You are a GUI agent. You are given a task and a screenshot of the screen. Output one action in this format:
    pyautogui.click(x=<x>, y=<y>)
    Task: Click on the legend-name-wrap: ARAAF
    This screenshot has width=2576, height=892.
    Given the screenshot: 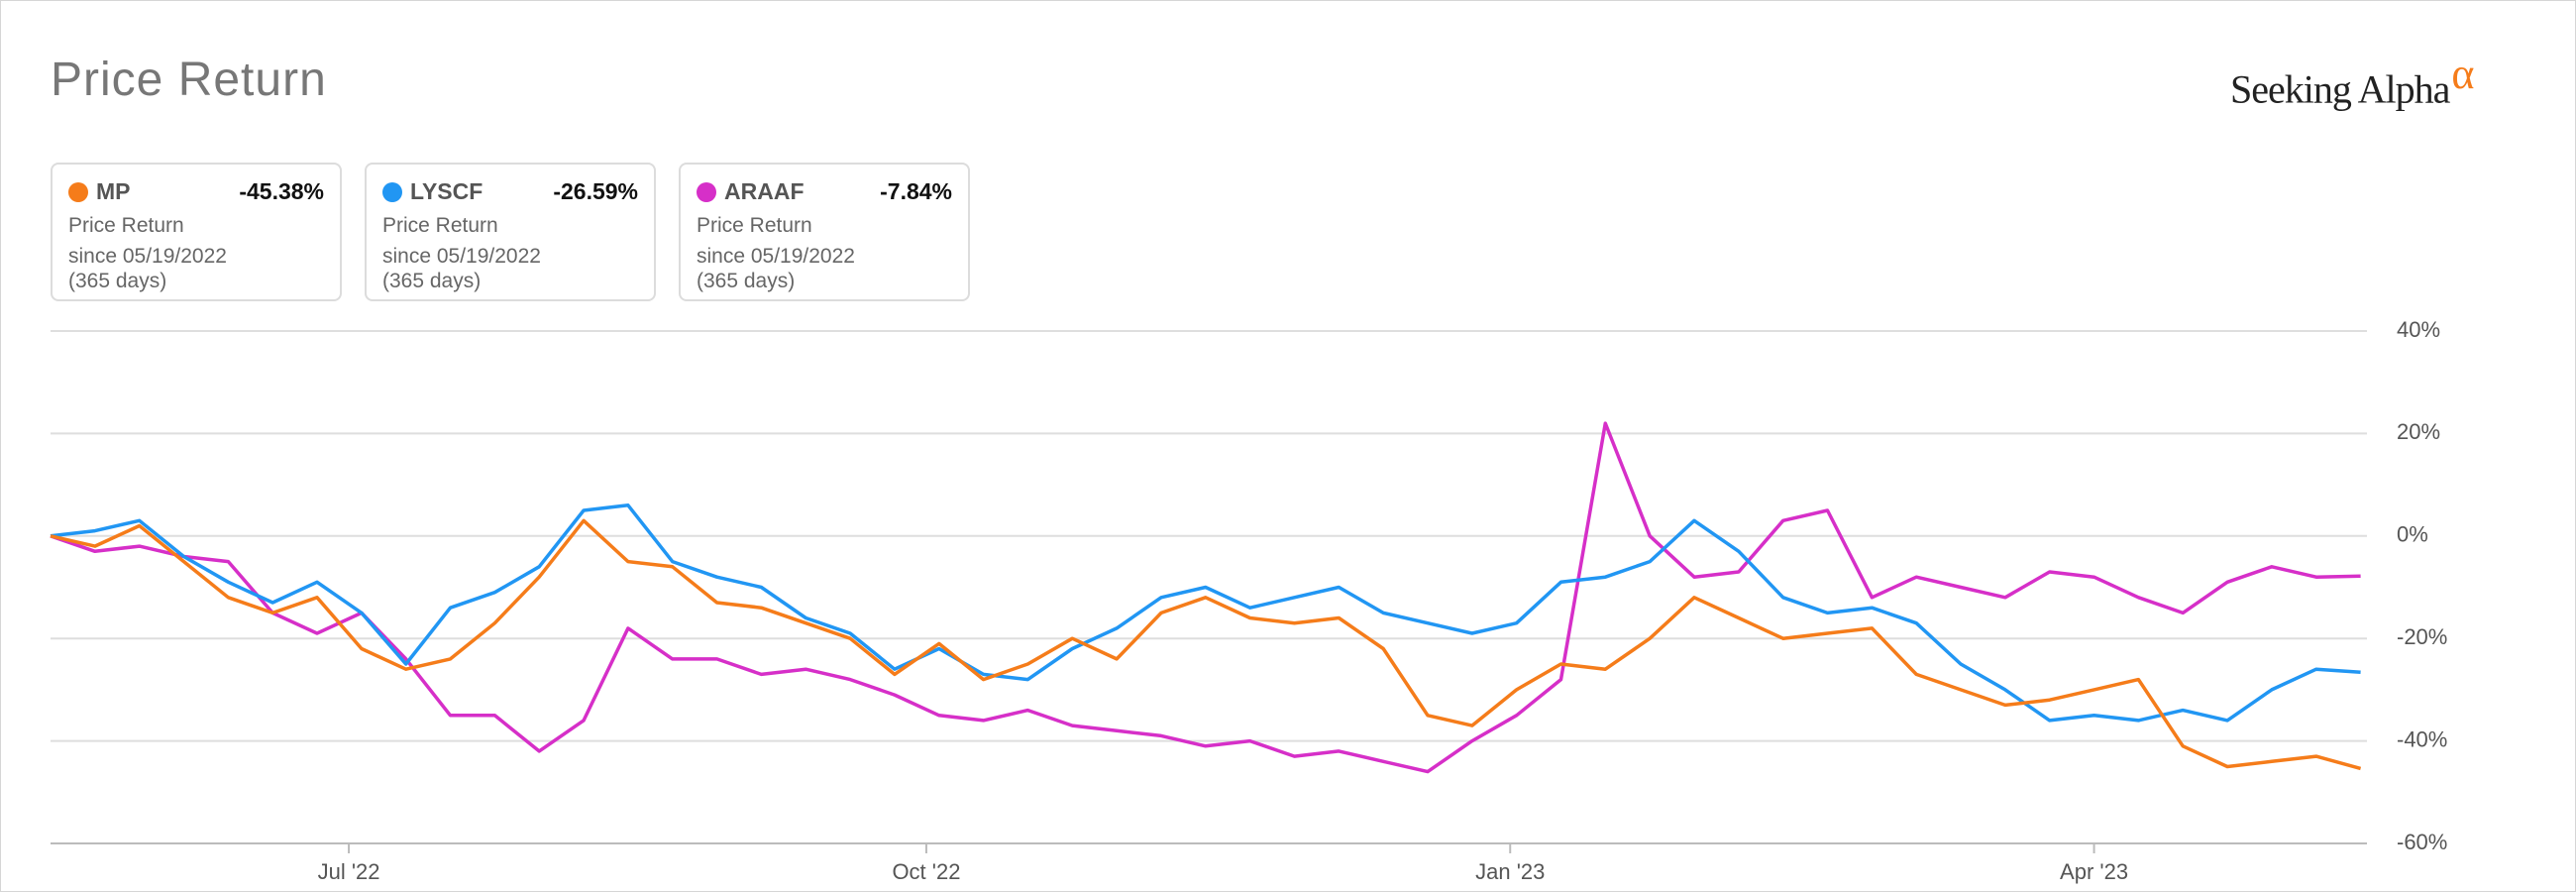 What is the action you would take?
    pyautogui.click(x=751, y=192)
    